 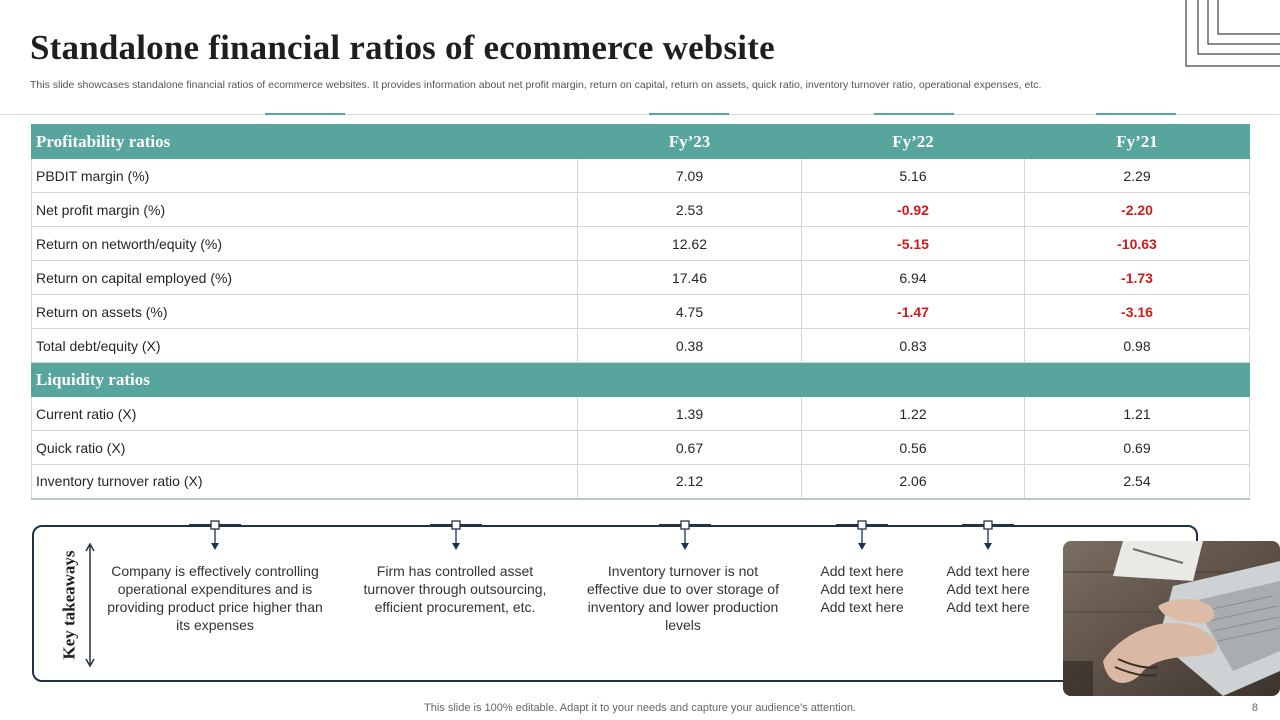 What do you see at coordinates (304, 413) in the screenshot?
I see `row-label: Current ratio (X)` at bounding box center [304, 413].